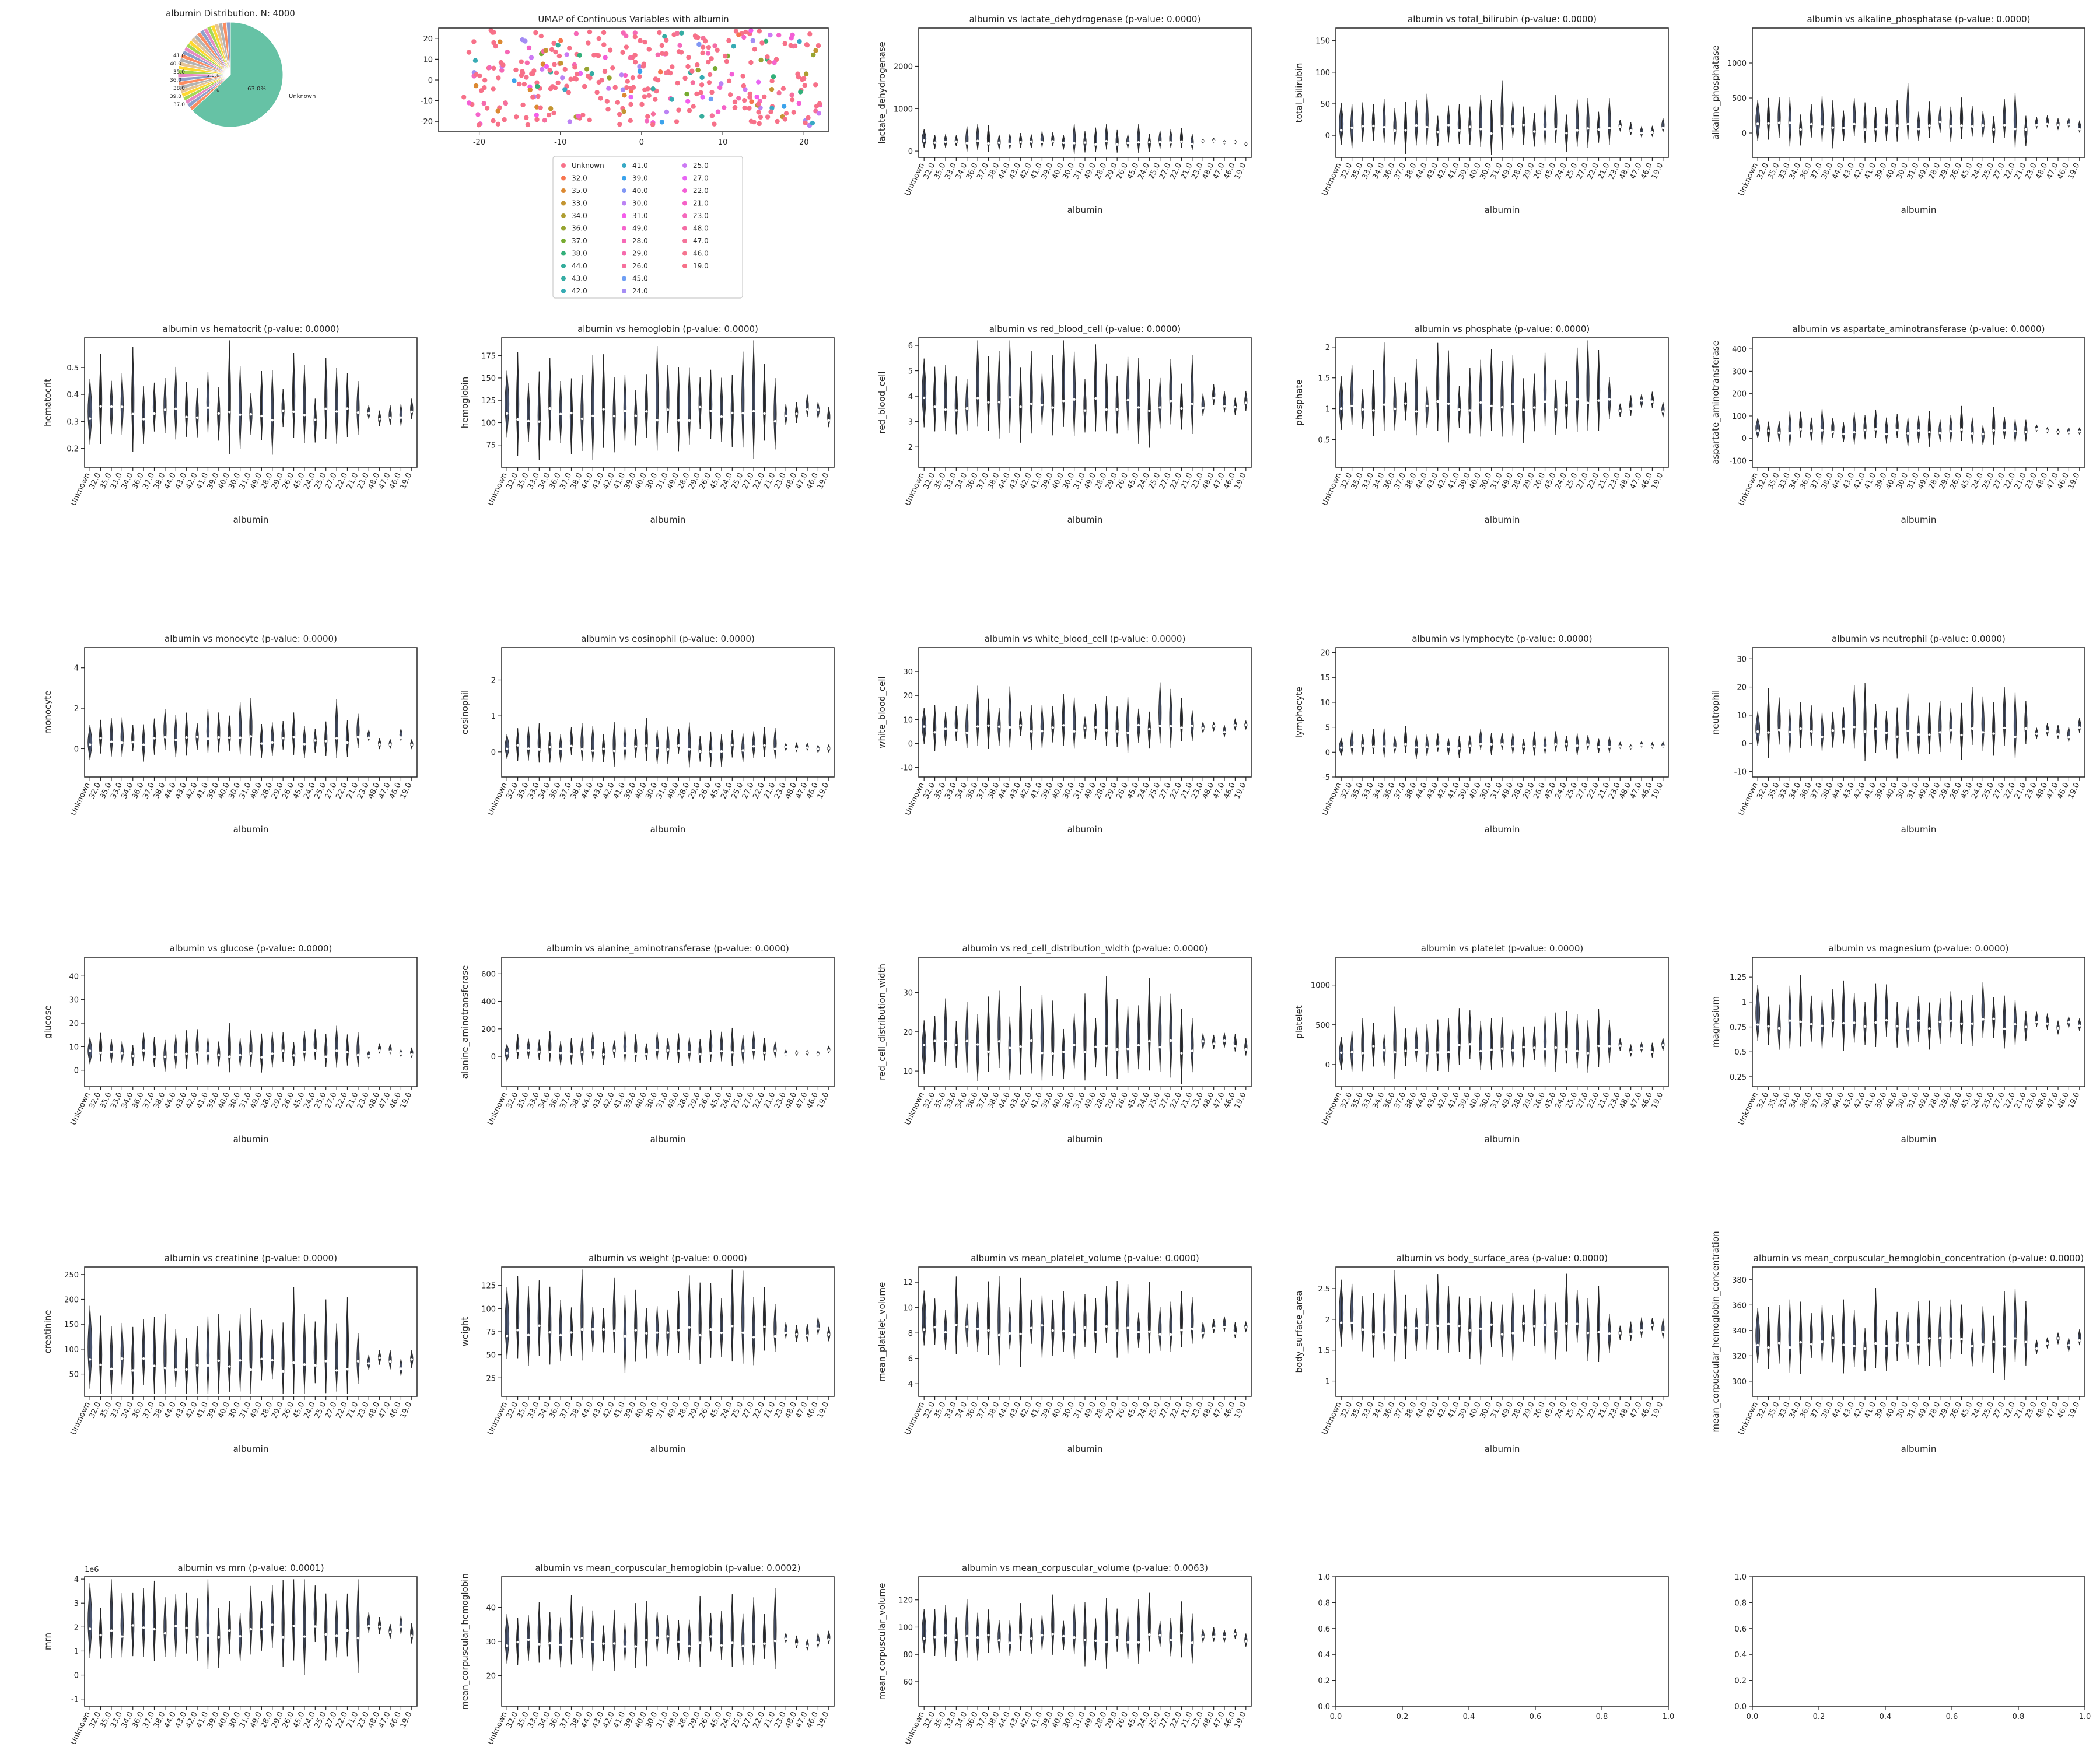 This screenshot has width=2100, height=1750. What do you see at coordinates (1740, 1577) in the screenshot?
I see `y-tick-label: 1.0` at bounding box center [1740, 1577].